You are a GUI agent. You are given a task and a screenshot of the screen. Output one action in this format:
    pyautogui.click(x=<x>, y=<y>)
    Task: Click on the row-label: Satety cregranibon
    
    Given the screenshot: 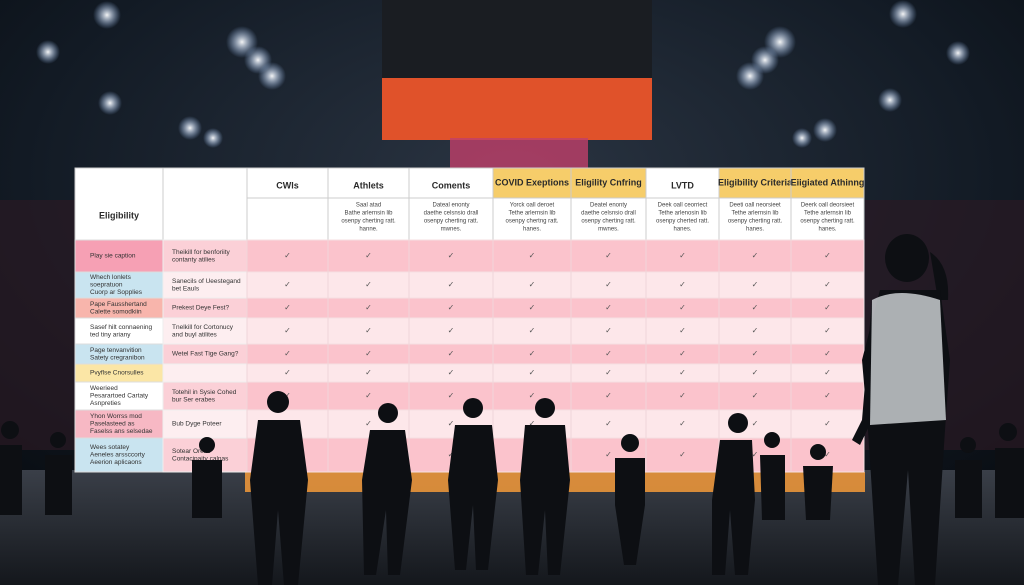 What is the action you would take?
    pyautogui.click(x=117, y=357)
    